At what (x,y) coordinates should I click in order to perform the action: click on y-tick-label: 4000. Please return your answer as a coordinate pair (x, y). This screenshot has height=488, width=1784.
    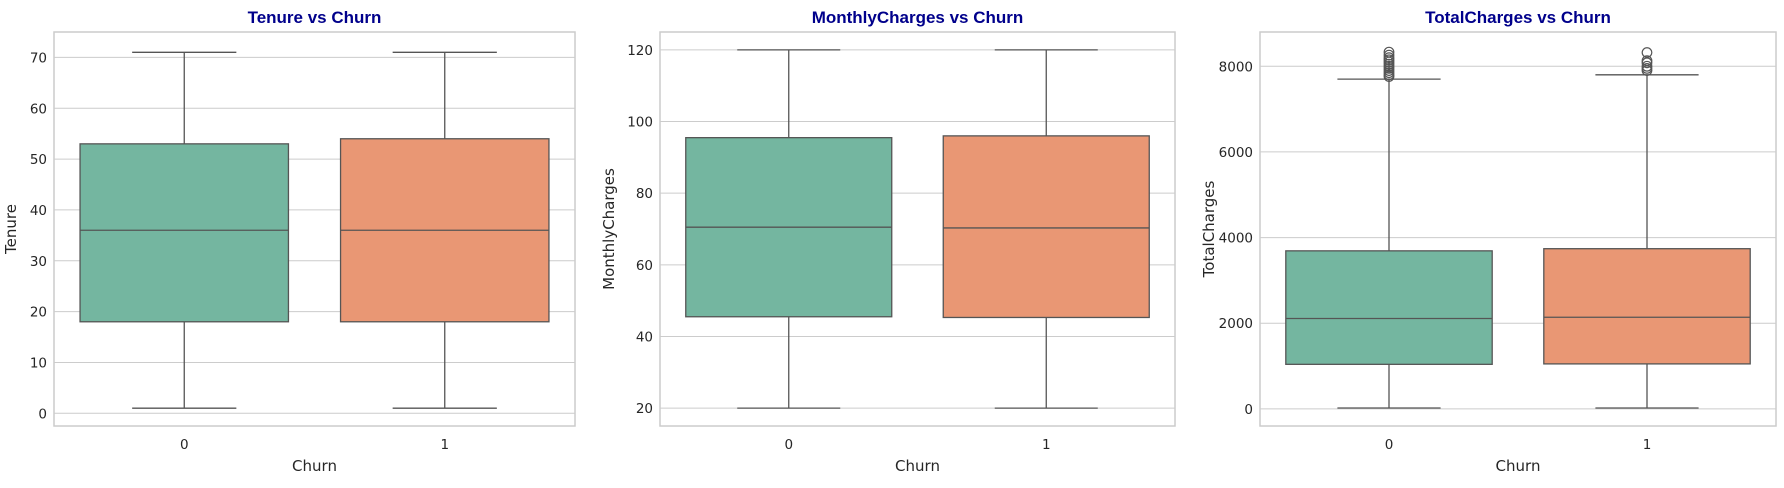
    Looking at the image, I should click on (1236, 239).